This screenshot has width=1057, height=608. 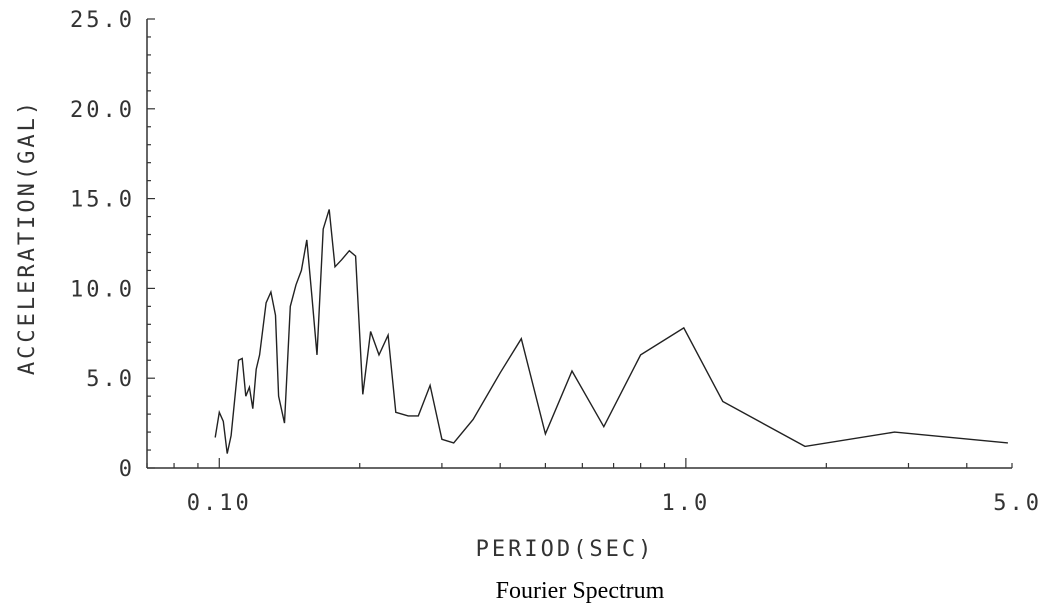 I want to click on x-tick-label: 5.0, so click(x=1017, y=503).